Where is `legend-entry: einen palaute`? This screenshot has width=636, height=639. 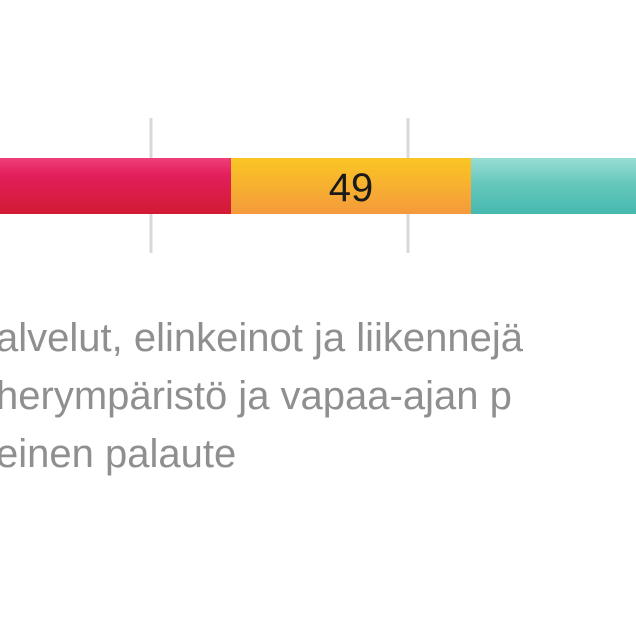 legend-entry: einen palaute is located at coordinates (118, 454).